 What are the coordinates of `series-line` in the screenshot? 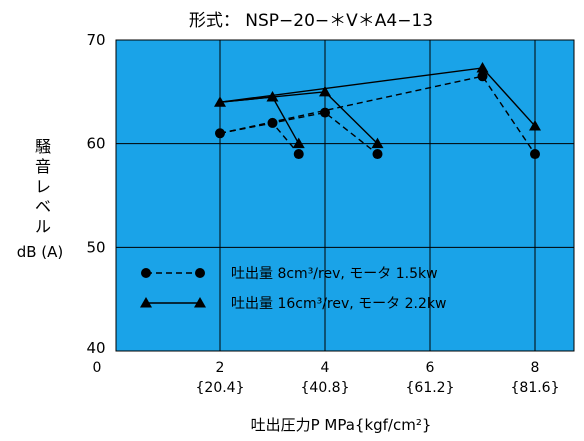 It's located at (377, 115).